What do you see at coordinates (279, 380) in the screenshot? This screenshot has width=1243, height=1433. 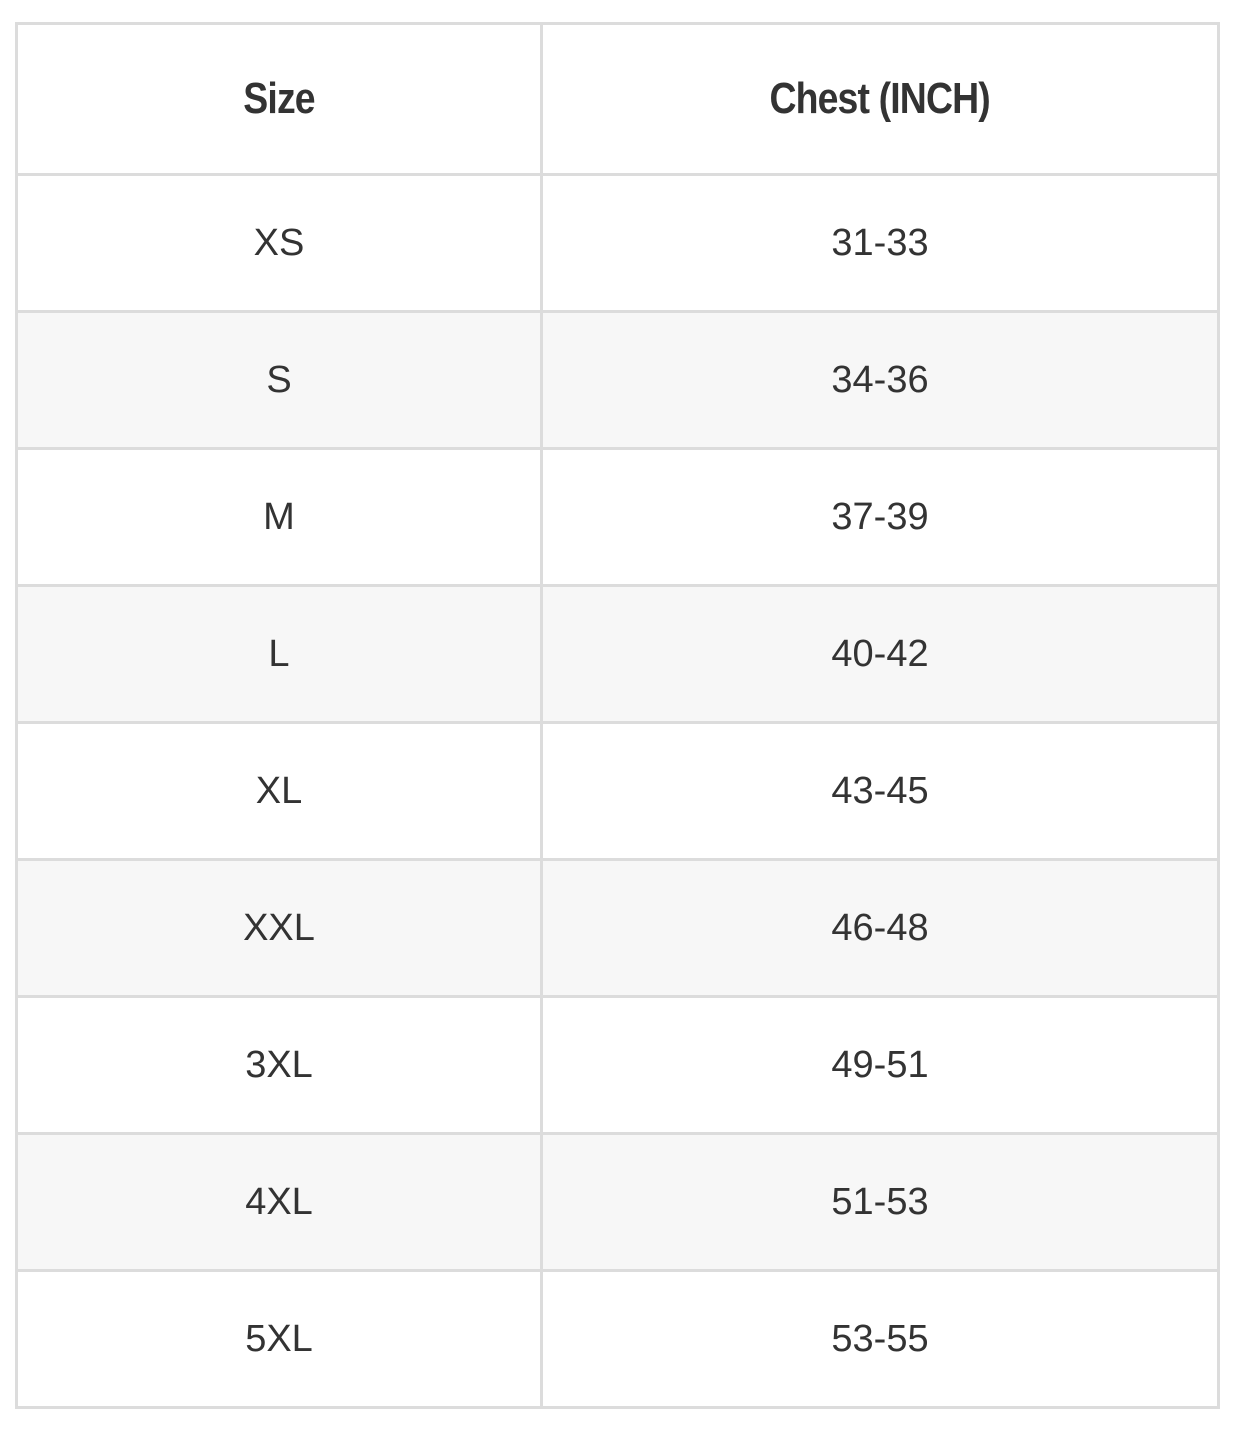 I see `size-cell: S` at bounding box center [279, 380].